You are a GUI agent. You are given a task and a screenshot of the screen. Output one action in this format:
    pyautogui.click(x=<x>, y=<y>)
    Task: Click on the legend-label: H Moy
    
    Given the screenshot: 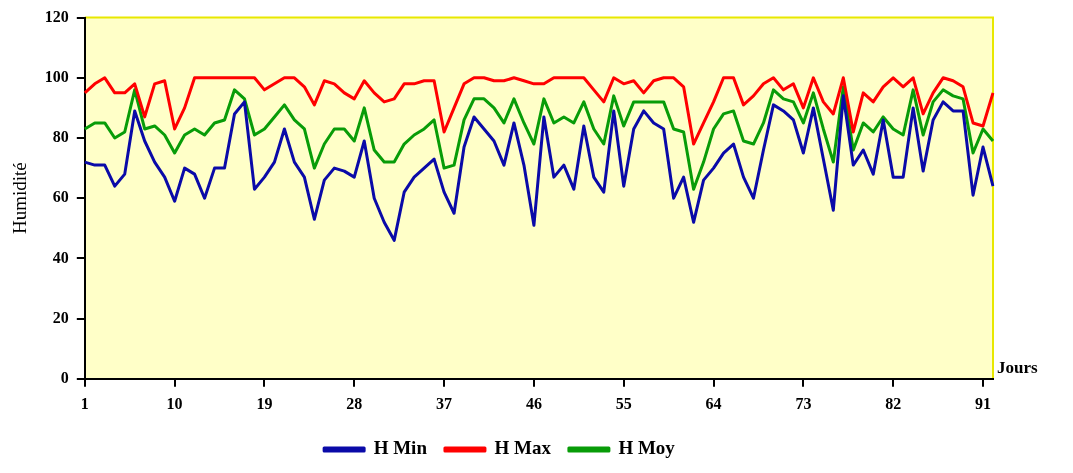 What is the action you would take?
    pyautogui.click(x=647, y=448)
    